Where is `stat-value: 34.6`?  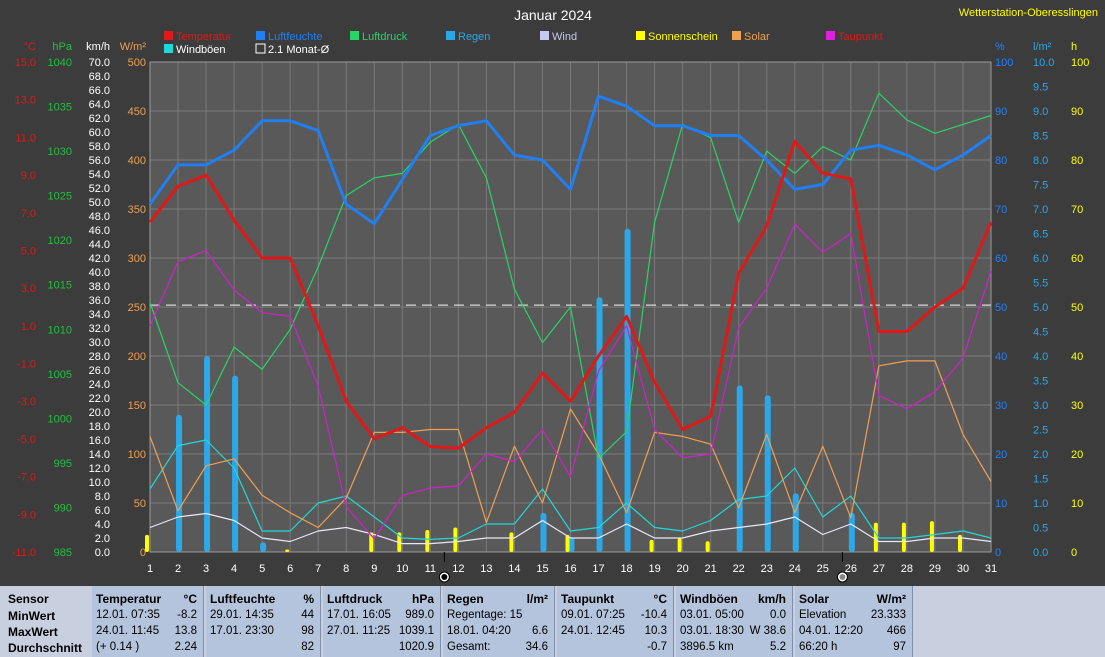
stat-value: 34.6 is located at coordinates (536, 647).